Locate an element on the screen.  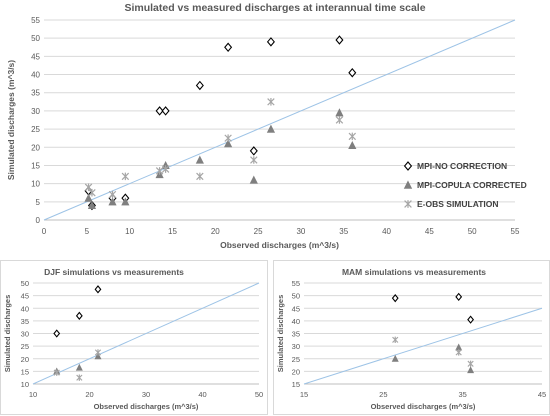
y-tick-label: 15 is located at coordinates (35, 165).